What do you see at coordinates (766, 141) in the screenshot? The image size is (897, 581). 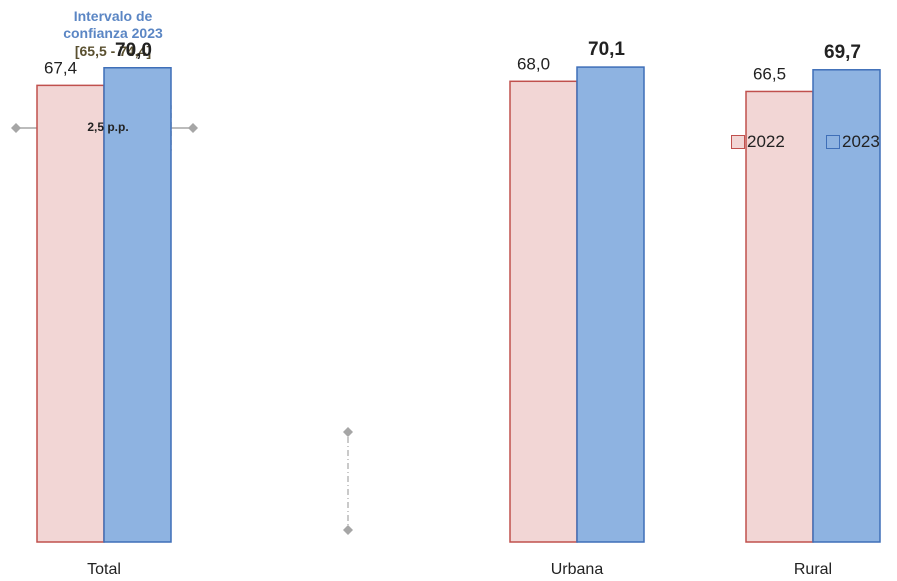 I see `legend-label-2022: 2022` at bounding box center [766, 141].